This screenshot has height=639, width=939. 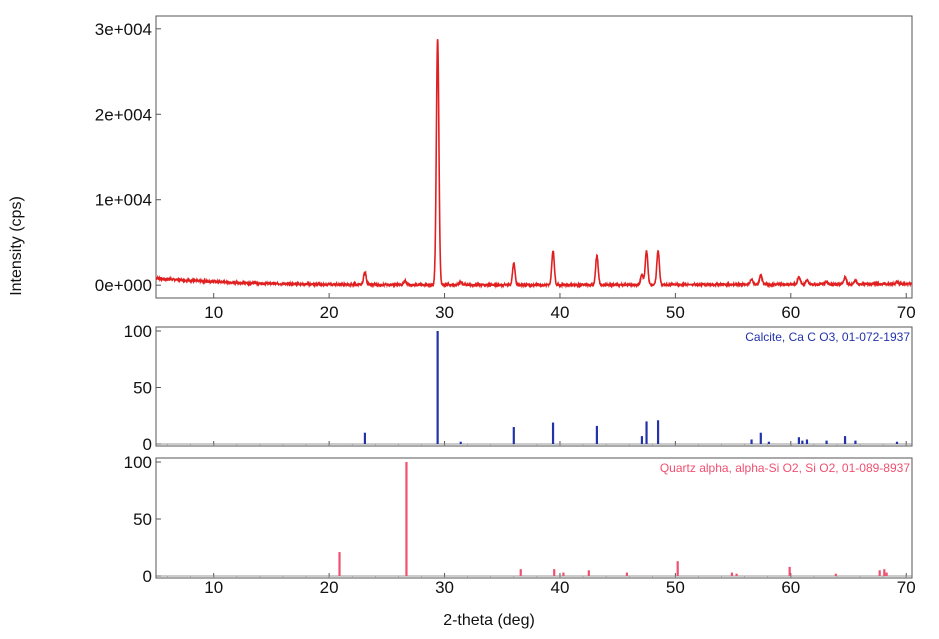 I want to click on y-tick-label: 0e+000, so click(x=123, y=285).